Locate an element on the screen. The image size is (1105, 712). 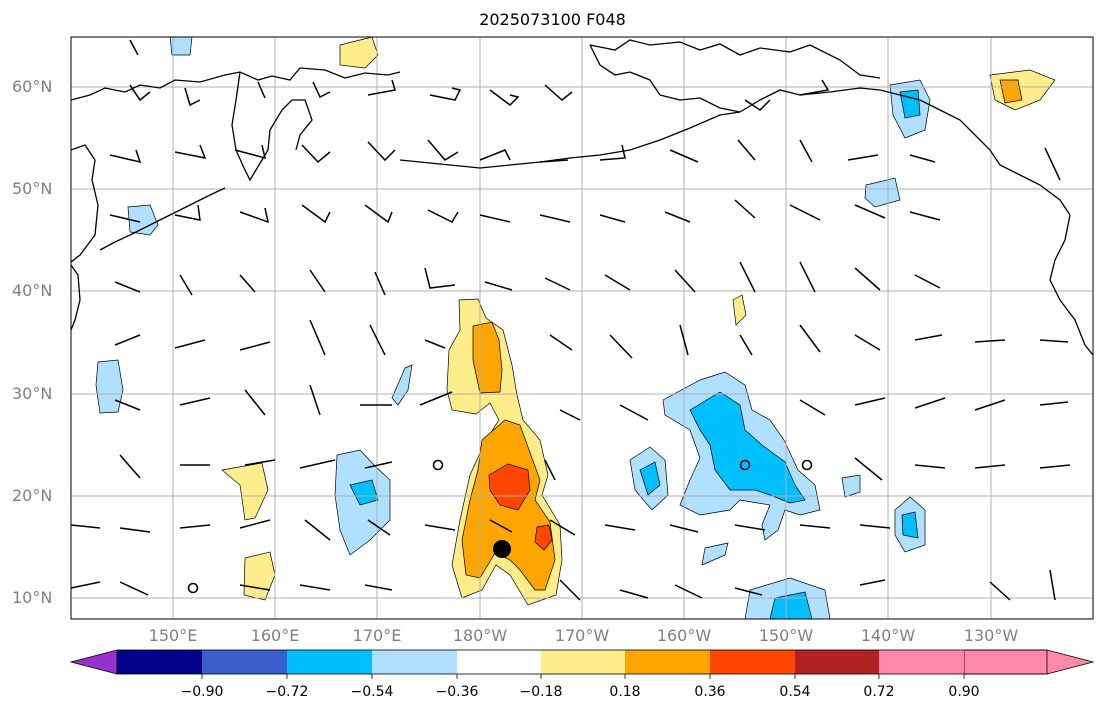
colorbar-outline is located at coordinates (582, 662).